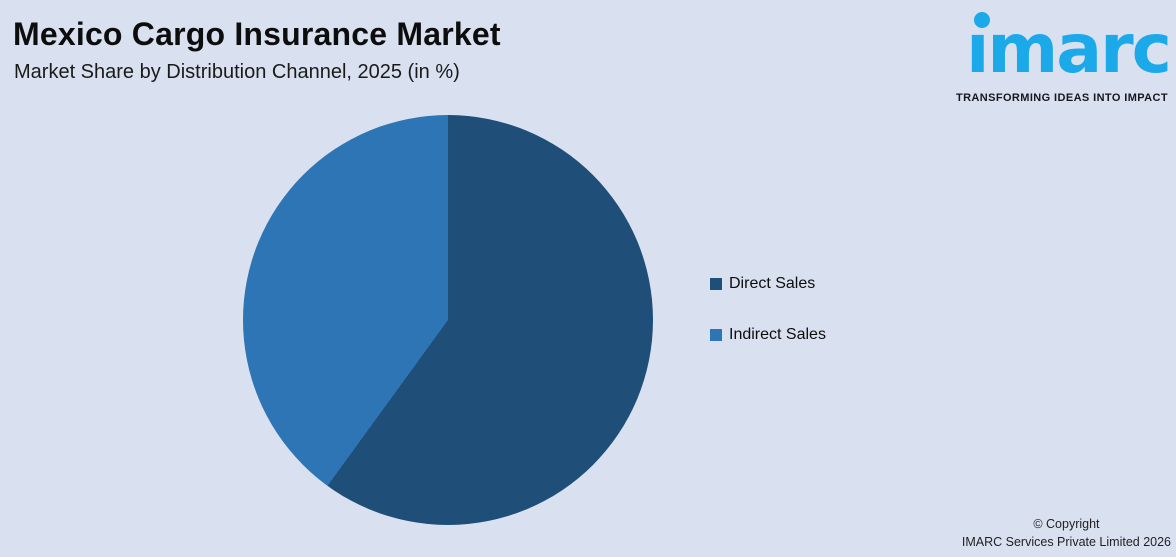 This screenshot has width=1176, height=557. I want to click on copyright-line2: IMARC Services Private Limited 2026, so click(1066, 541).